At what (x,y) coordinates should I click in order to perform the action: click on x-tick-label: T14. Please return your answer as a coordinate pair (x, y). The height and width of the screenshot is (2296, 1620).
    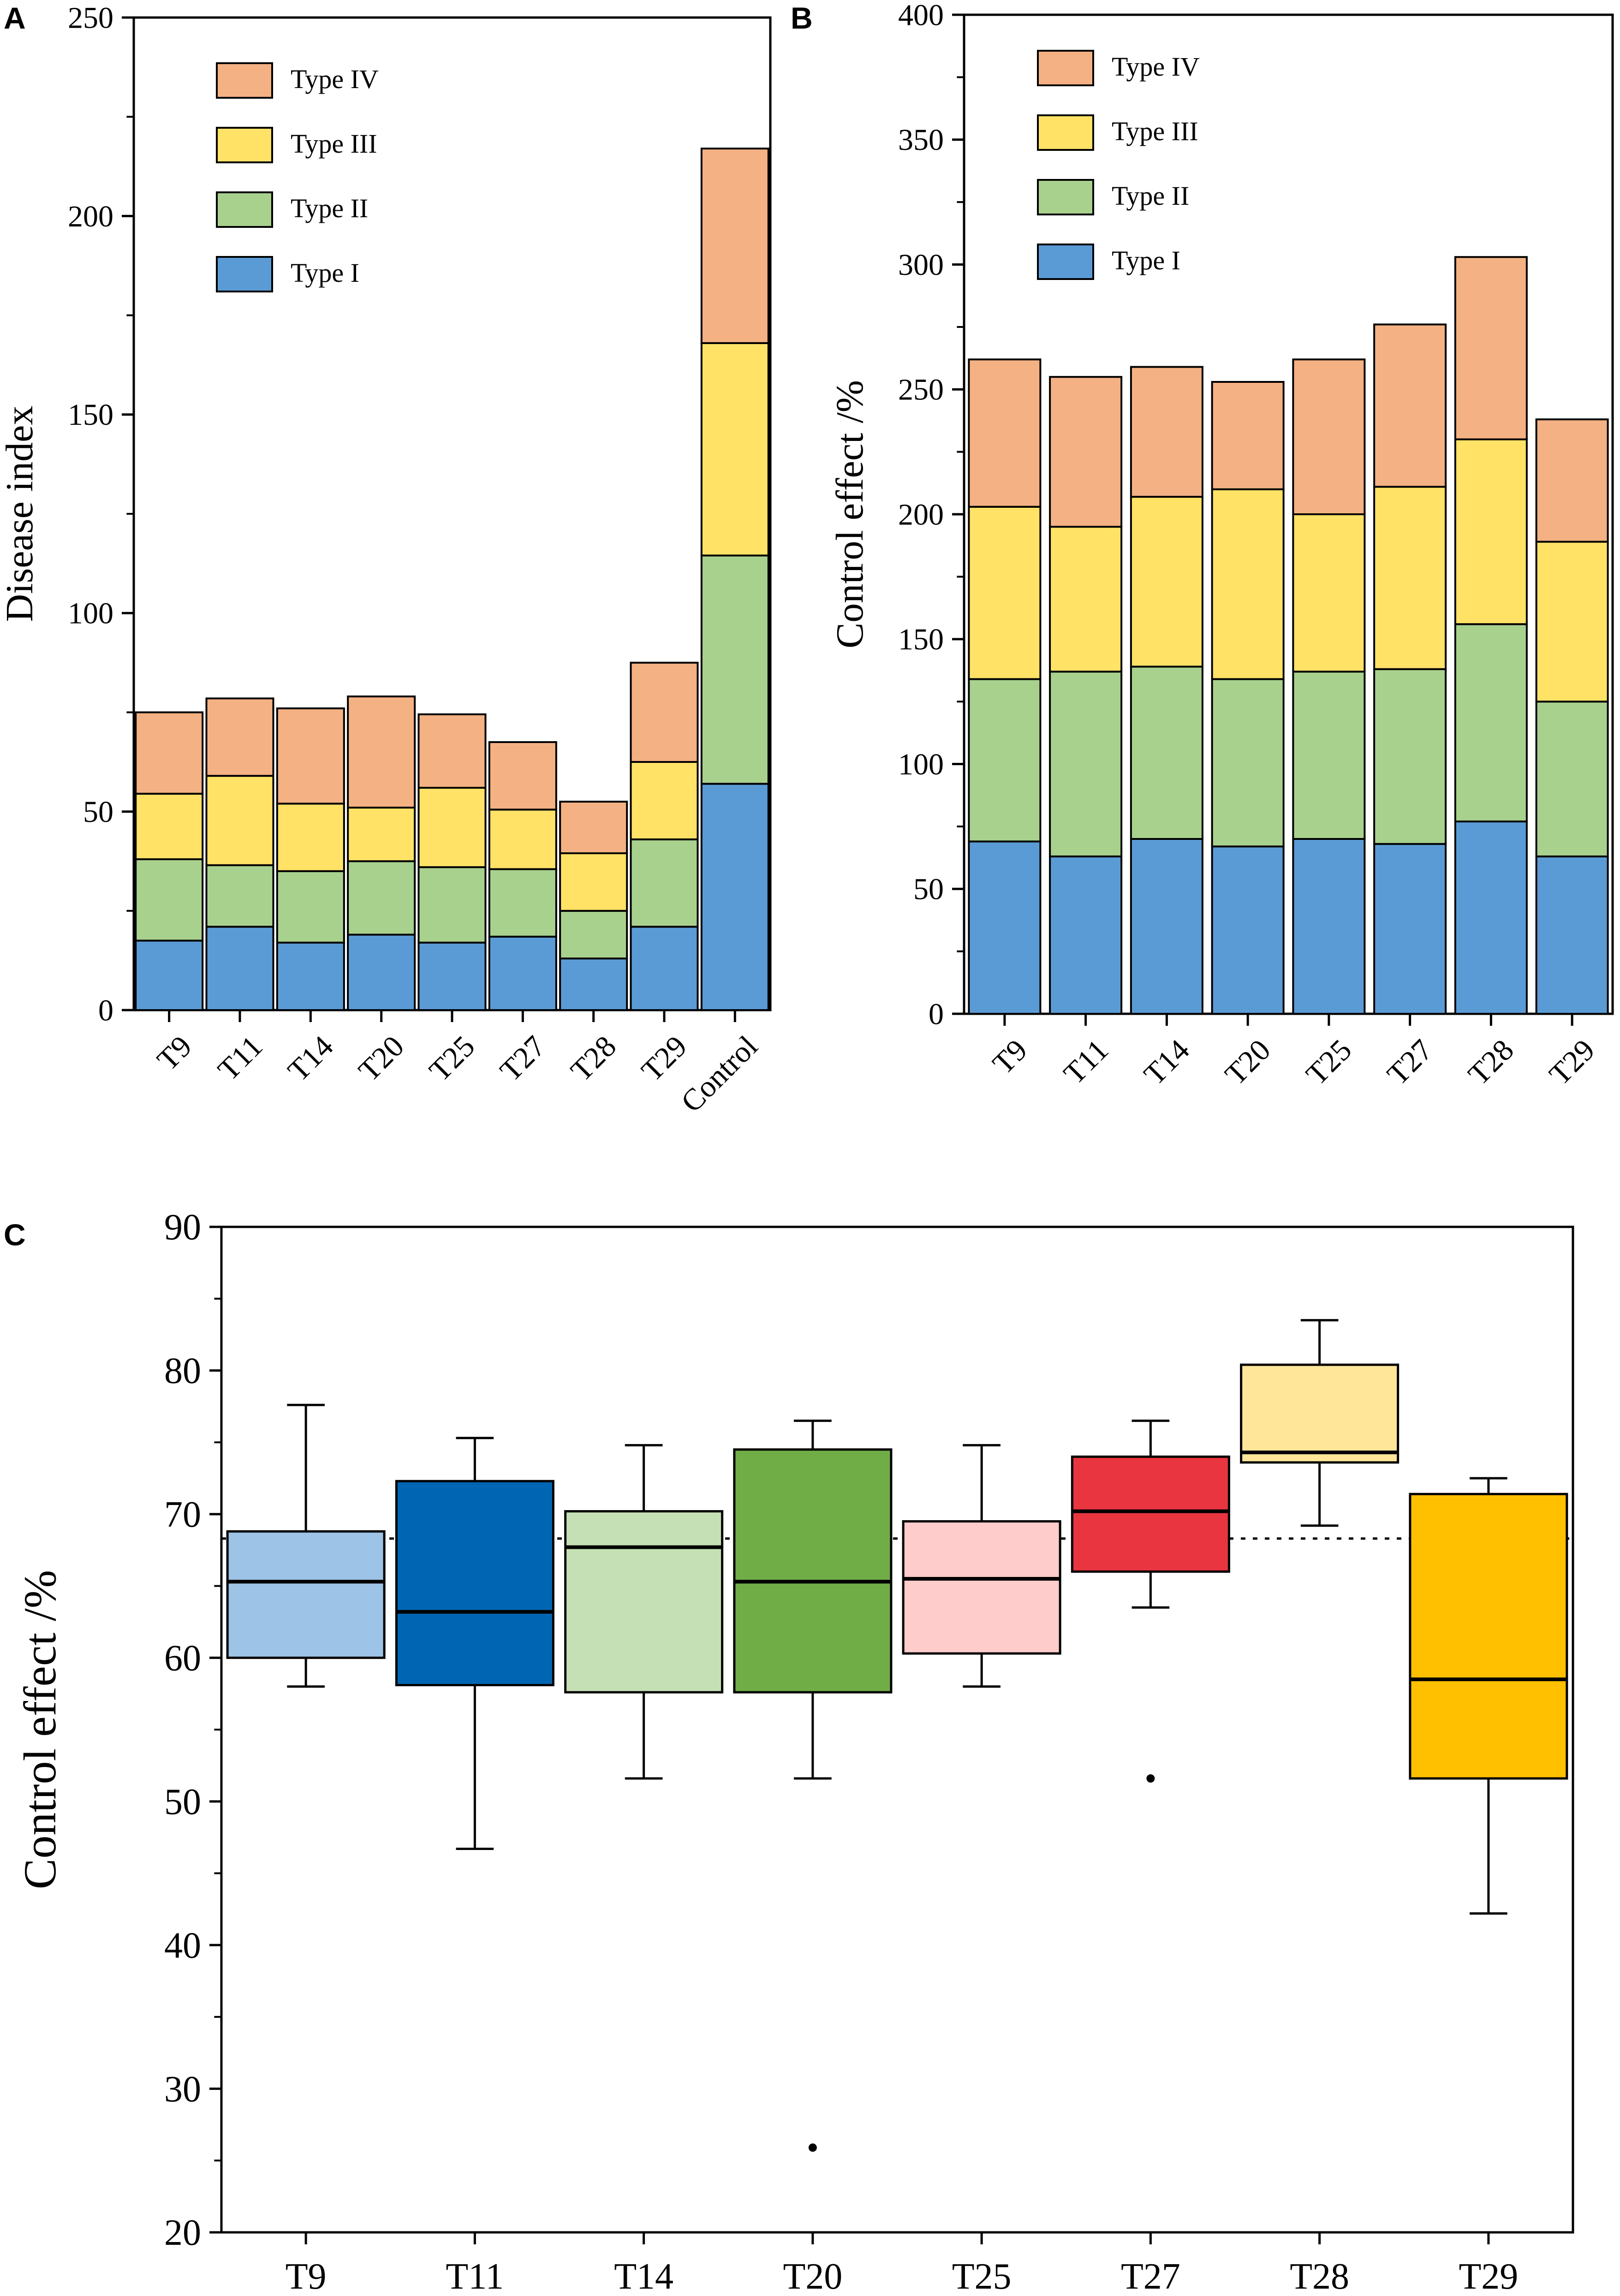
    Looking at the image, I should click on (643, 2276).